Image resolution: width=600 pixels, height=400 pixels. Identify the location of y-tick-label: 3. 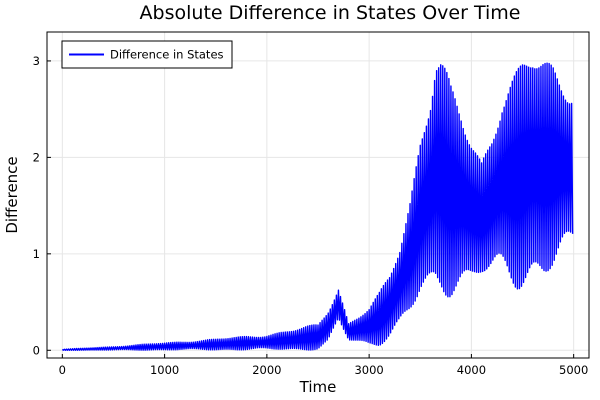
(36, 61).